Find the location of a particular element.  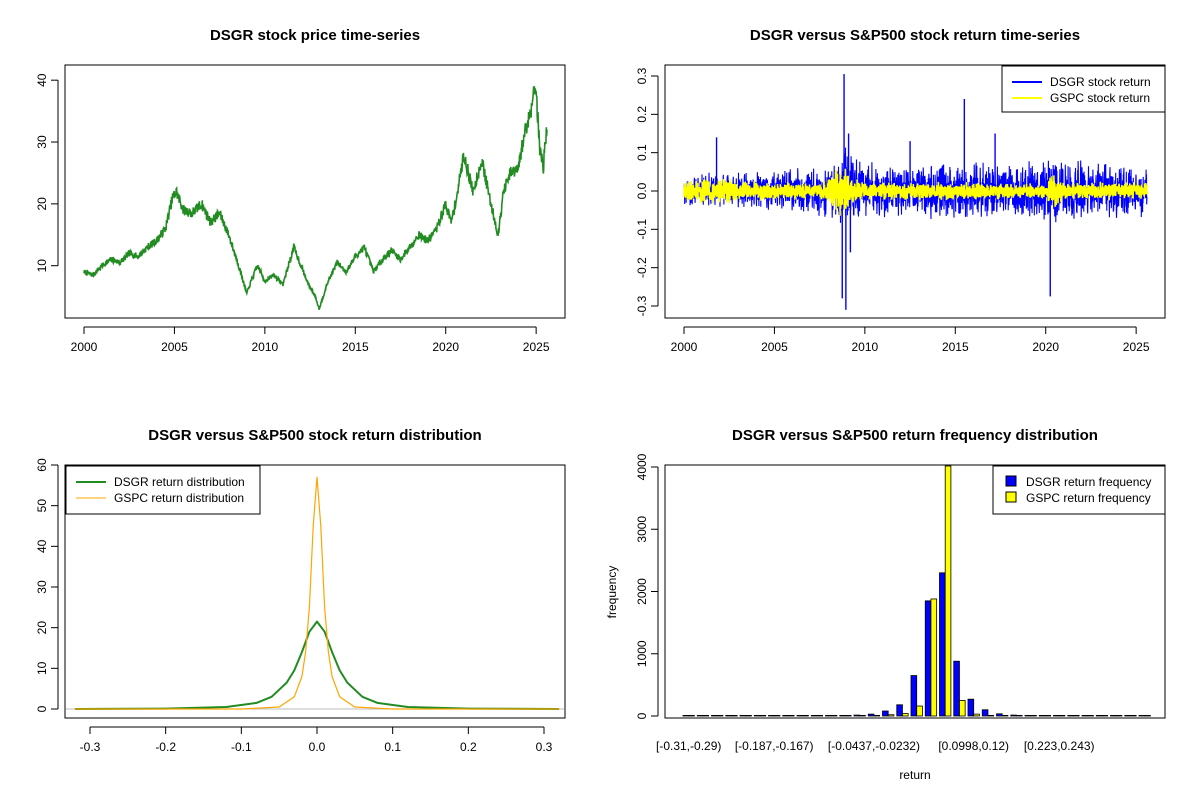

frequency-y-tick-label: 0 is located at coordinates (642, 715).